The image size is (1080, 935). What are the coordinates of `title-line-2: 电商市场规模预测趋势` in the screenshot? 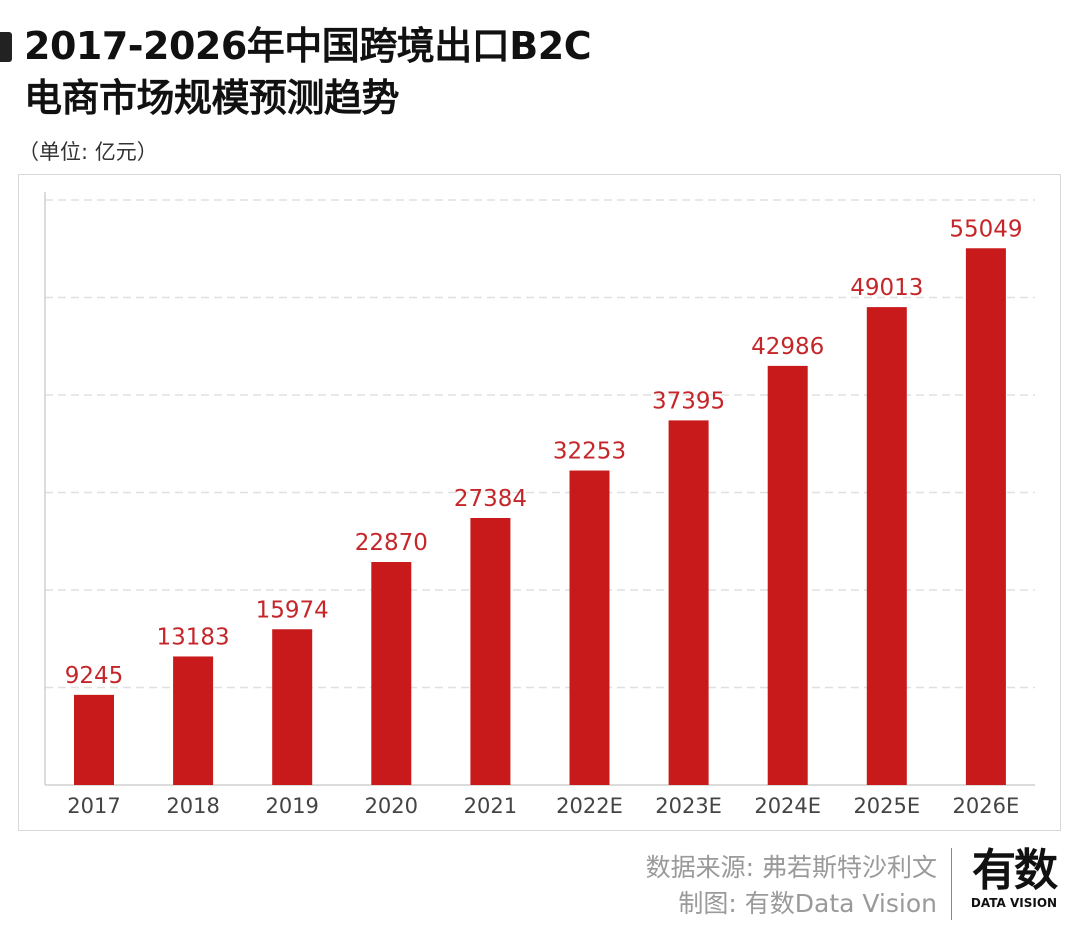 It's located at (212, 98).